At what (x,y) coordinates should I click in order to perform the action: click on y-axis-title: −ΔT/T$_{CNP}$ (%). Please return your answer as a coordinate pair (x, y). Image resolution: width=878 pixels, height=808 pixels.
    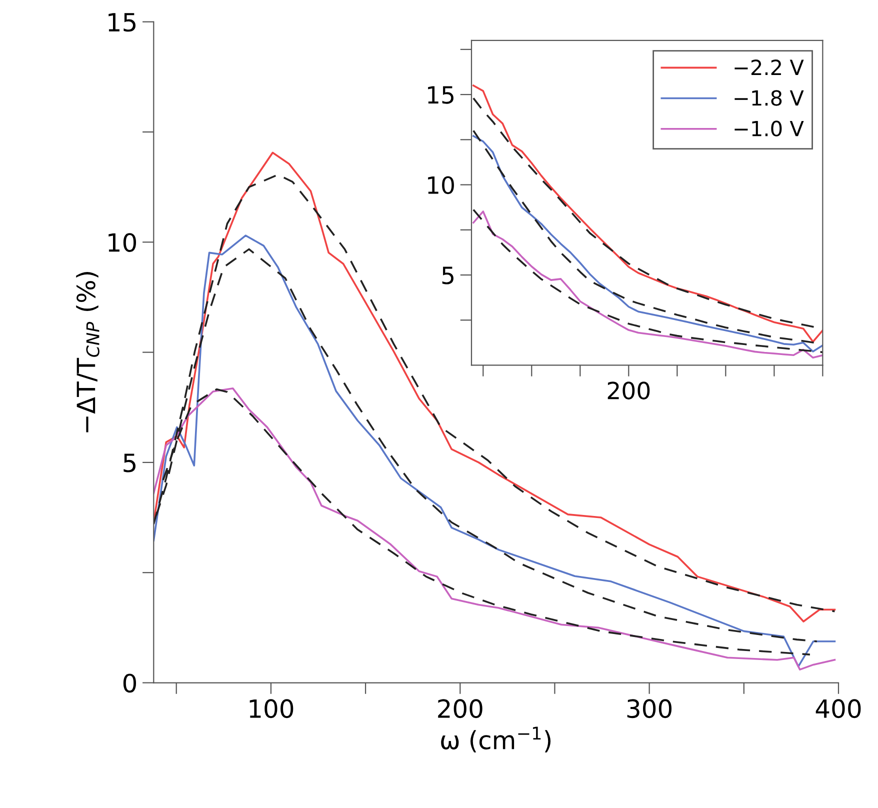
    Looking at the image, I should click on (88, 352).